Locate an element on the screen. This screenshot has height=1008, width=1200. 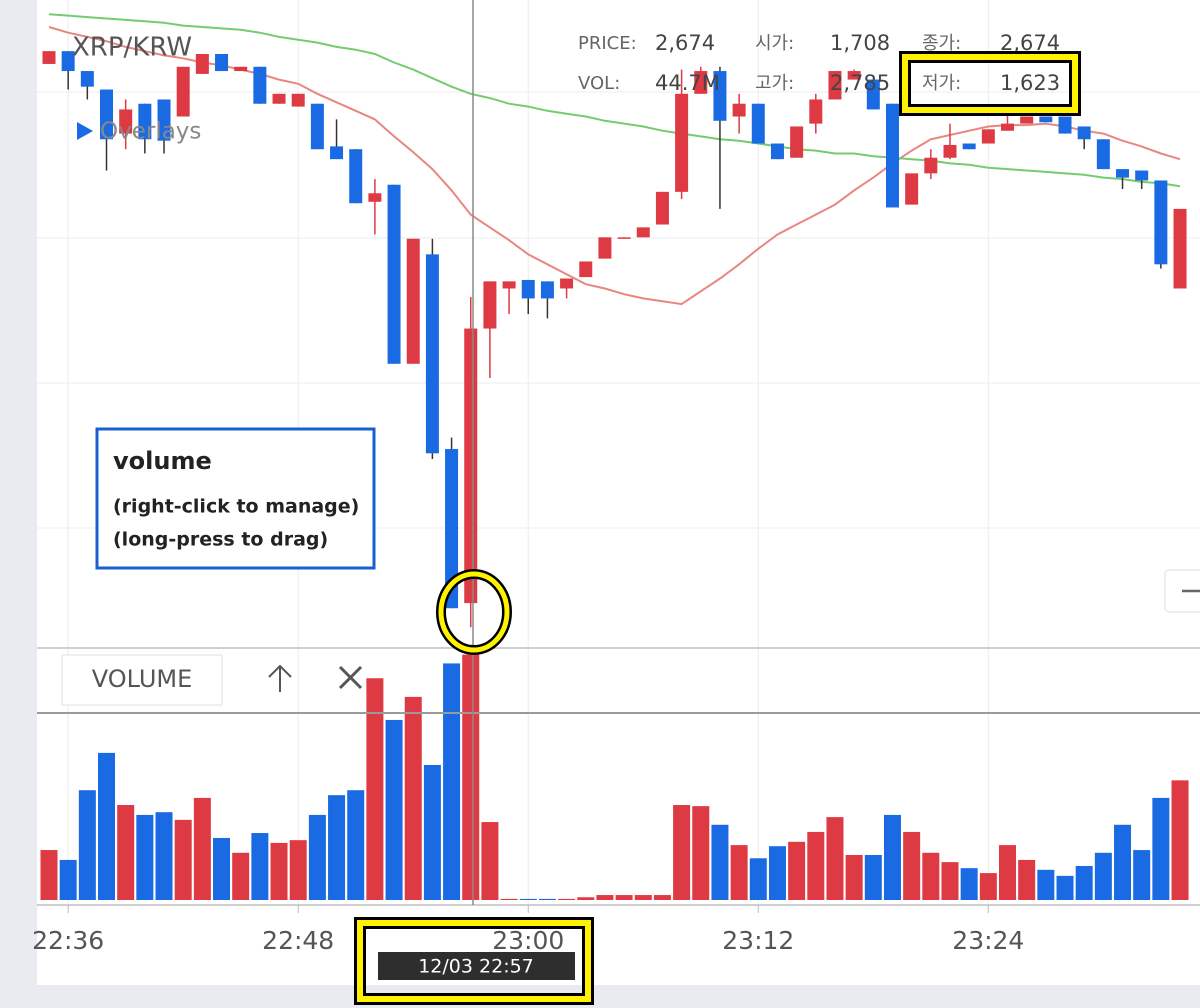
play-icon is located at coordinates (85, 131).